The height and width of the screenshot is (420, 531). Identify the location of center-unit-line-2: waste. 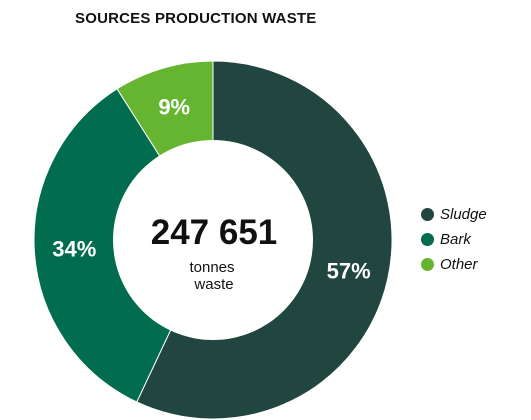
(213, 284).